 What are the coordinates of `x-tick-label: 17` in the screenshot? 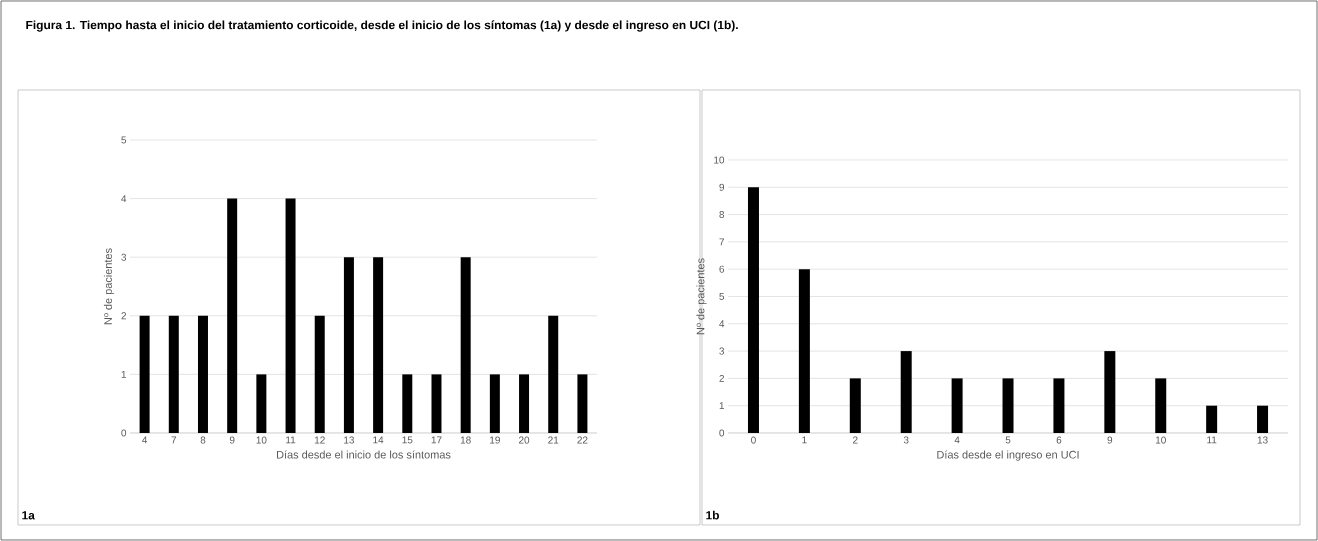 It's located at (436, 440).